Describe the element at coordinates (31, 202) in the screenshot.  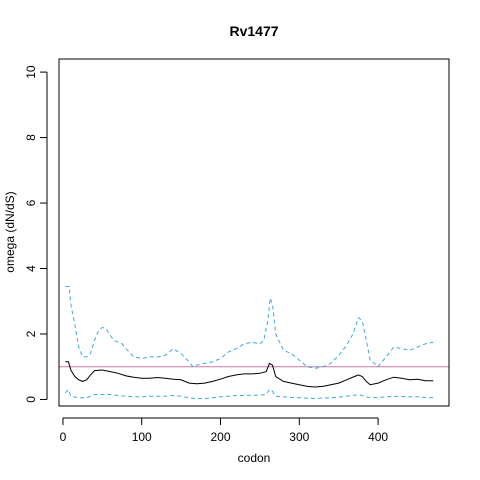
I see `y-tick-label: 6` at that location.